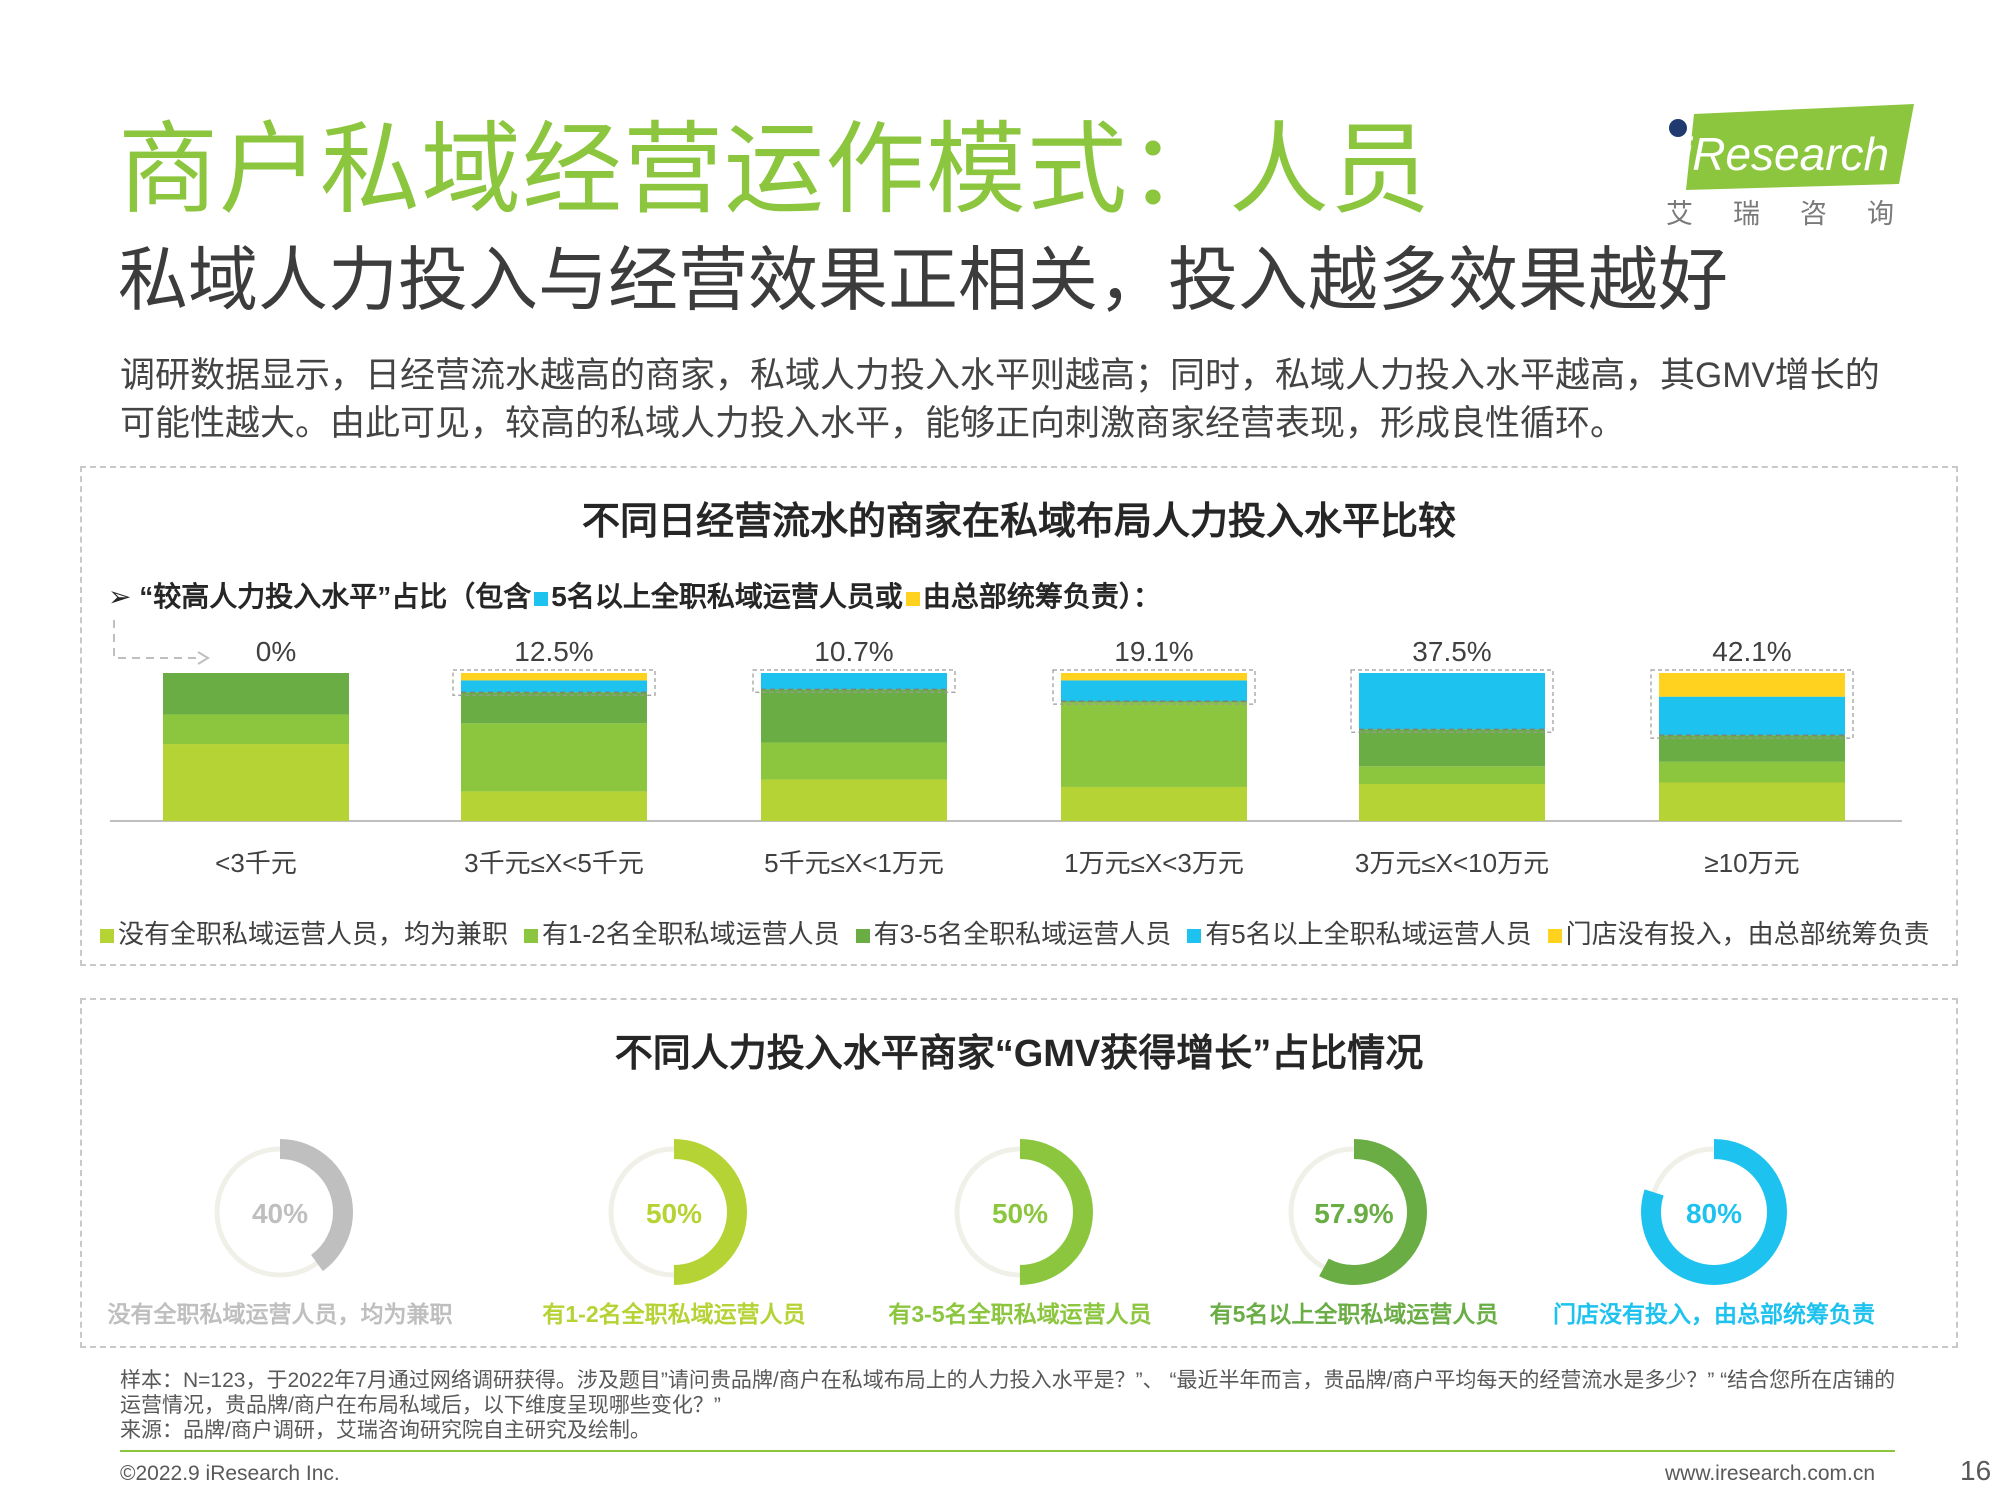  Describe the element at coordinates (1368, 934) in the screenshot. I see `legend-label: 有5名以上全职私域运营人员` at that location.